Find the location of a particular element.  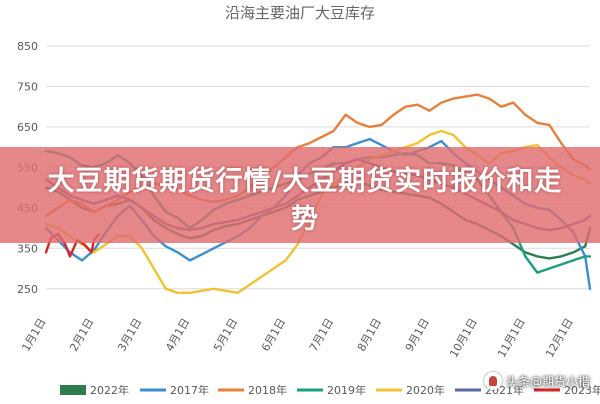

headline-text: 大豆期货期货行情/大豆期货实时报价和走势 is located at coordinates (305, 200).